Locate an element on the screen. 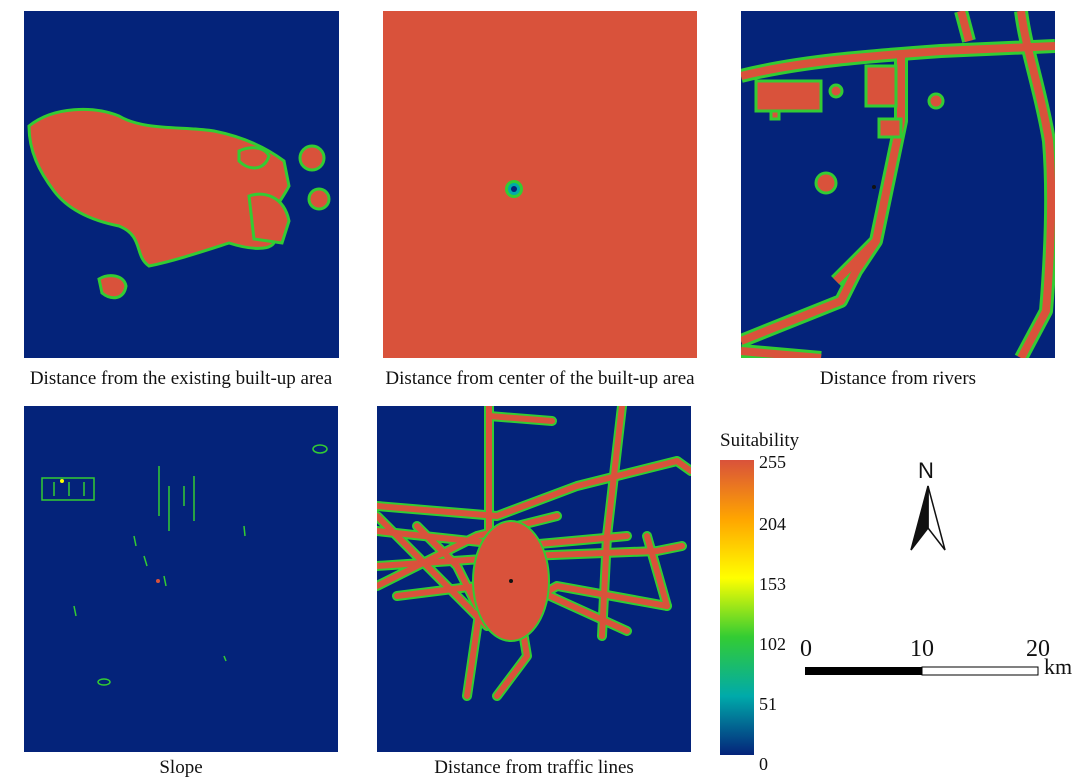 Image resolution: width=1081 pixels, height=779 pixels. legend-tick-102: 102 is located at coordinates (772, 644).